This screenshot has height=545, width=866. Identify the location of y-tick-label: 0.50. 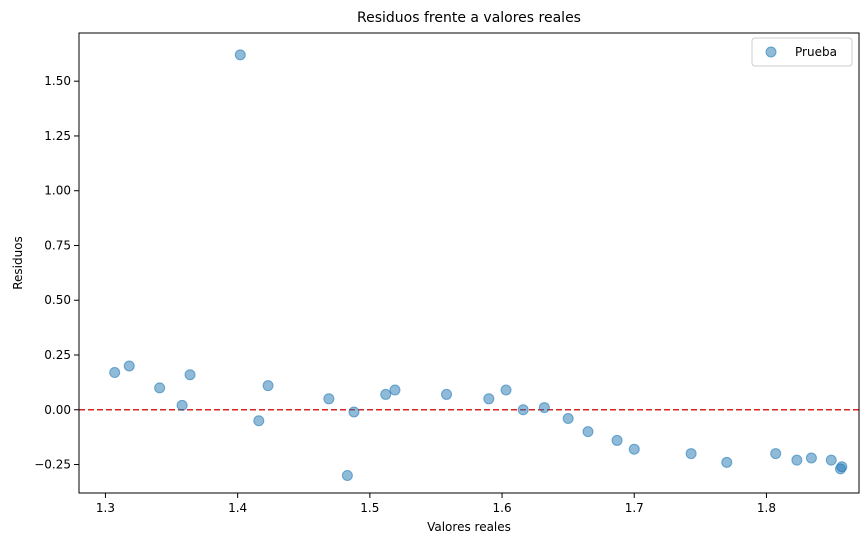
(57, 300).